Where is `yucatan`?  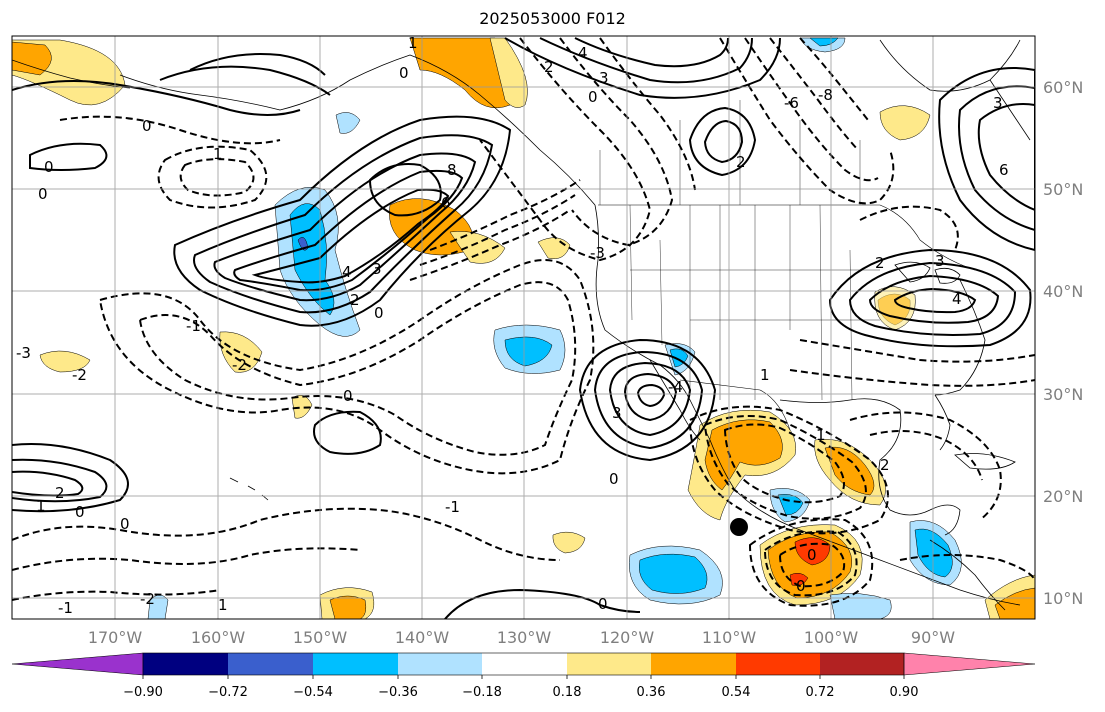
yucatan is located at coordinates (945, 520).